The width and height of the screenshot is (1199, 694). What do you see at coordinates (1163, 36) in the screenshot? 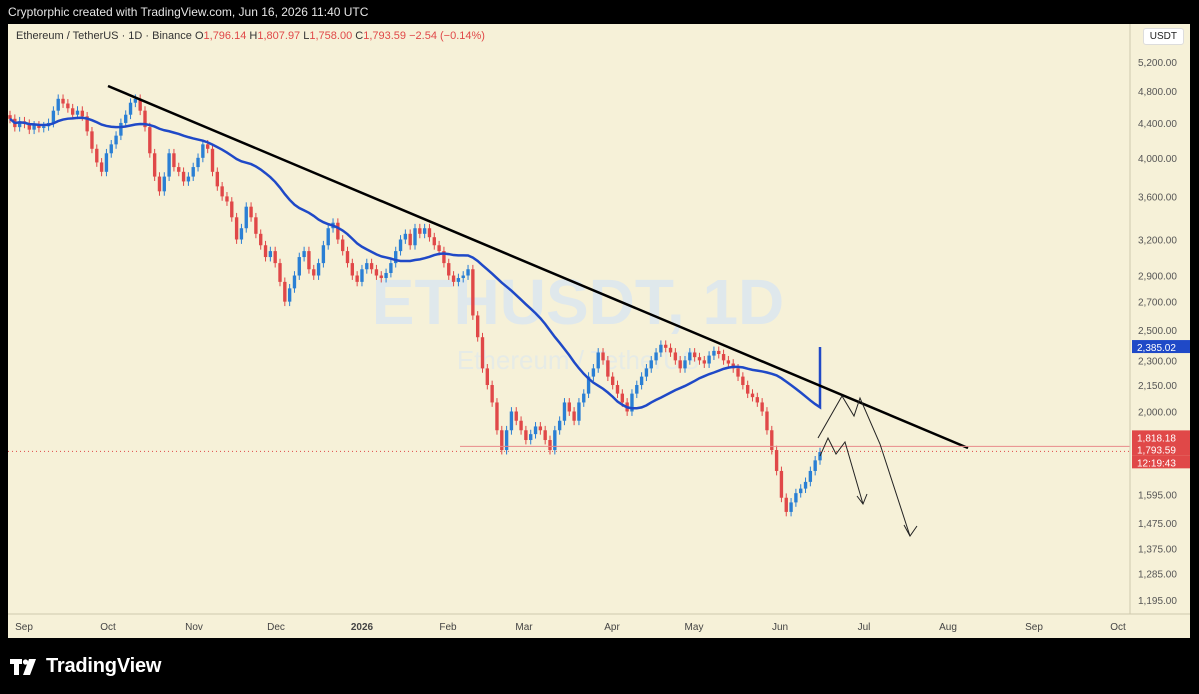
I see `currency-badge: USDT` at bounding box center [1163, 36].